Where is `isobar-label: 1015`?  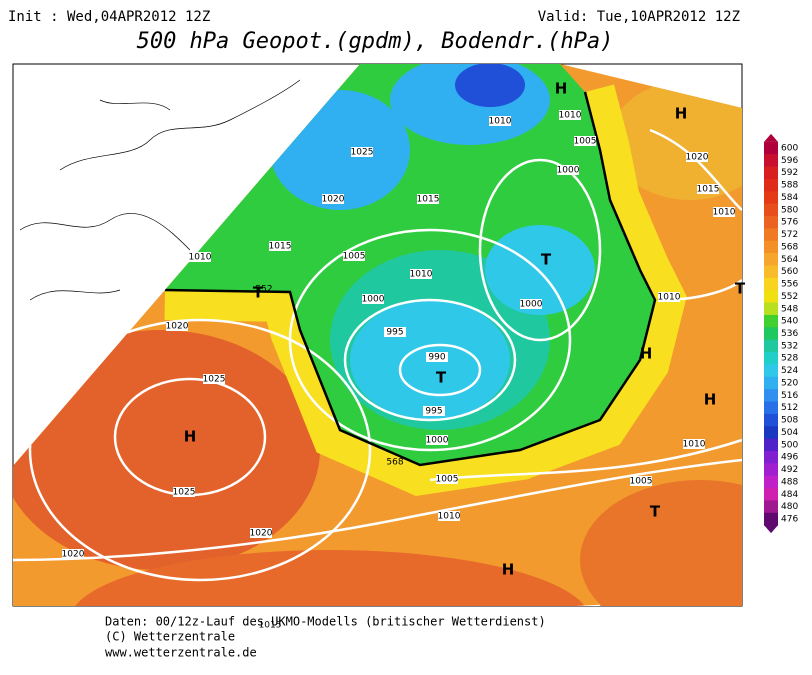
isobar-label: 1015 is located at coordinates (270, 626).